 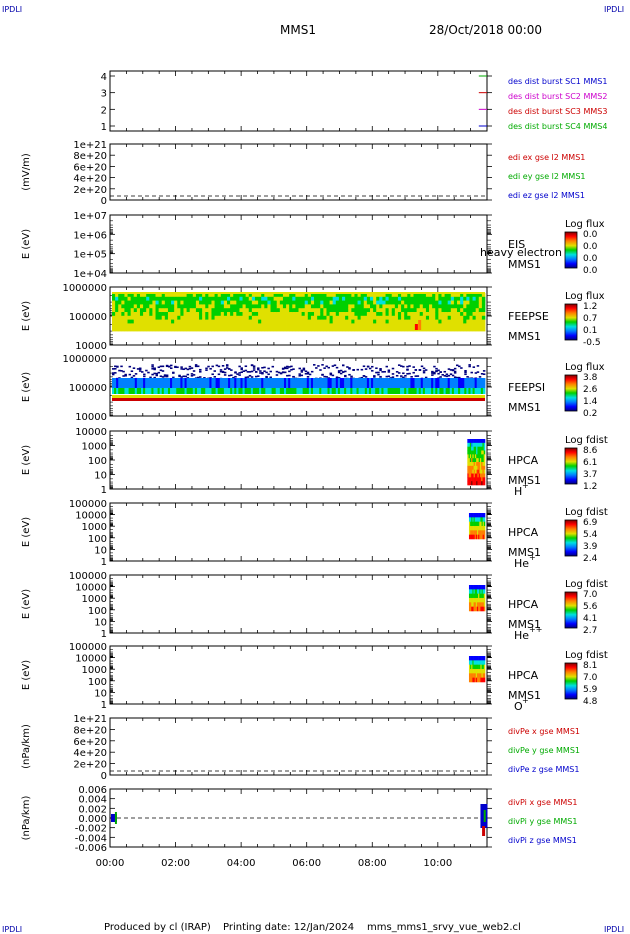 I want to click on x-tick-label: 04:00, so click(x=241, y=863).